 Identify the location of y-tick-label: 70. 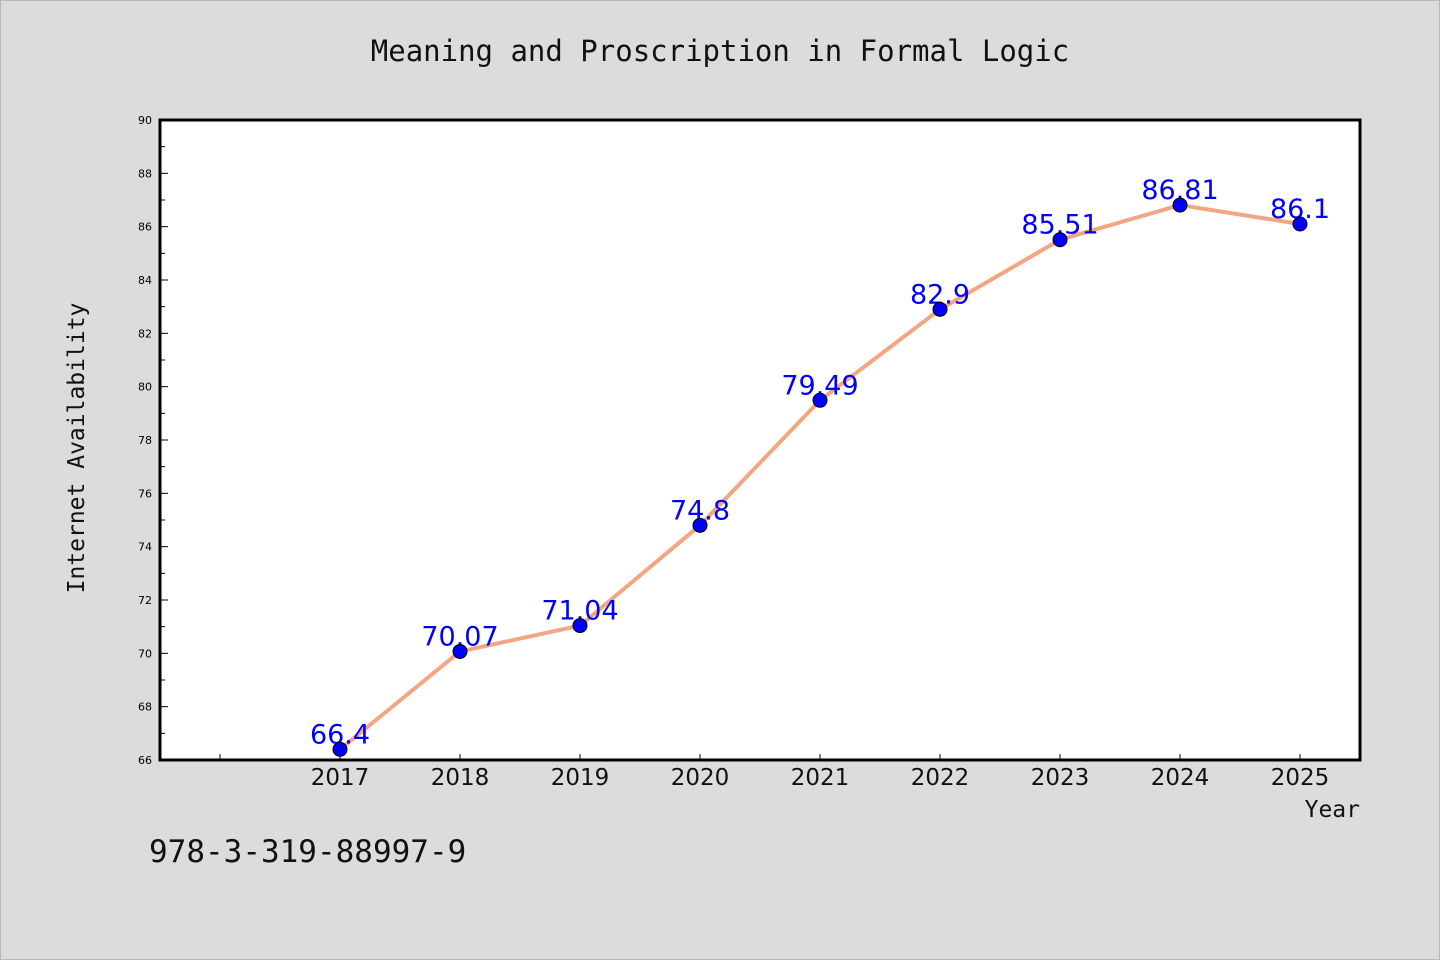
(145, 653).